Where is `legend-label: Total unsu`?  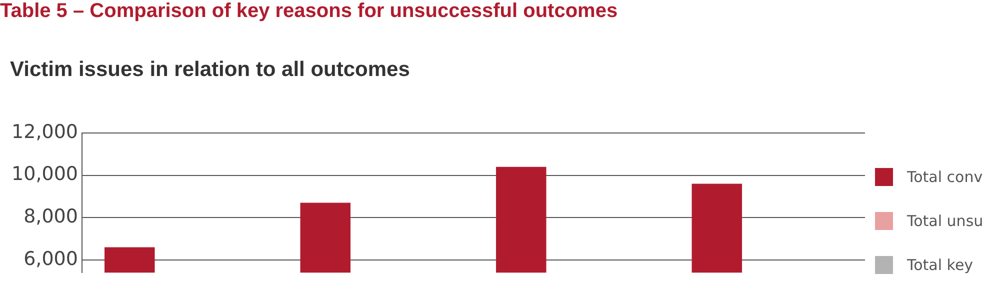
legend-label: Total unsu is located at coordinates (945, 221).